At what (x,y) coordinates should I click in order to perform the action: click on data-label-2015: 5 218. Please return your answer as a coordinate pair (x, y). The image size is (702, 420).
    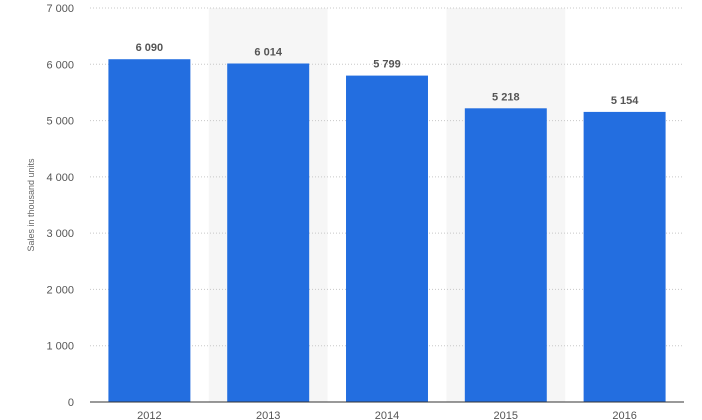
    Looking at the image, I should click on (506, 97).